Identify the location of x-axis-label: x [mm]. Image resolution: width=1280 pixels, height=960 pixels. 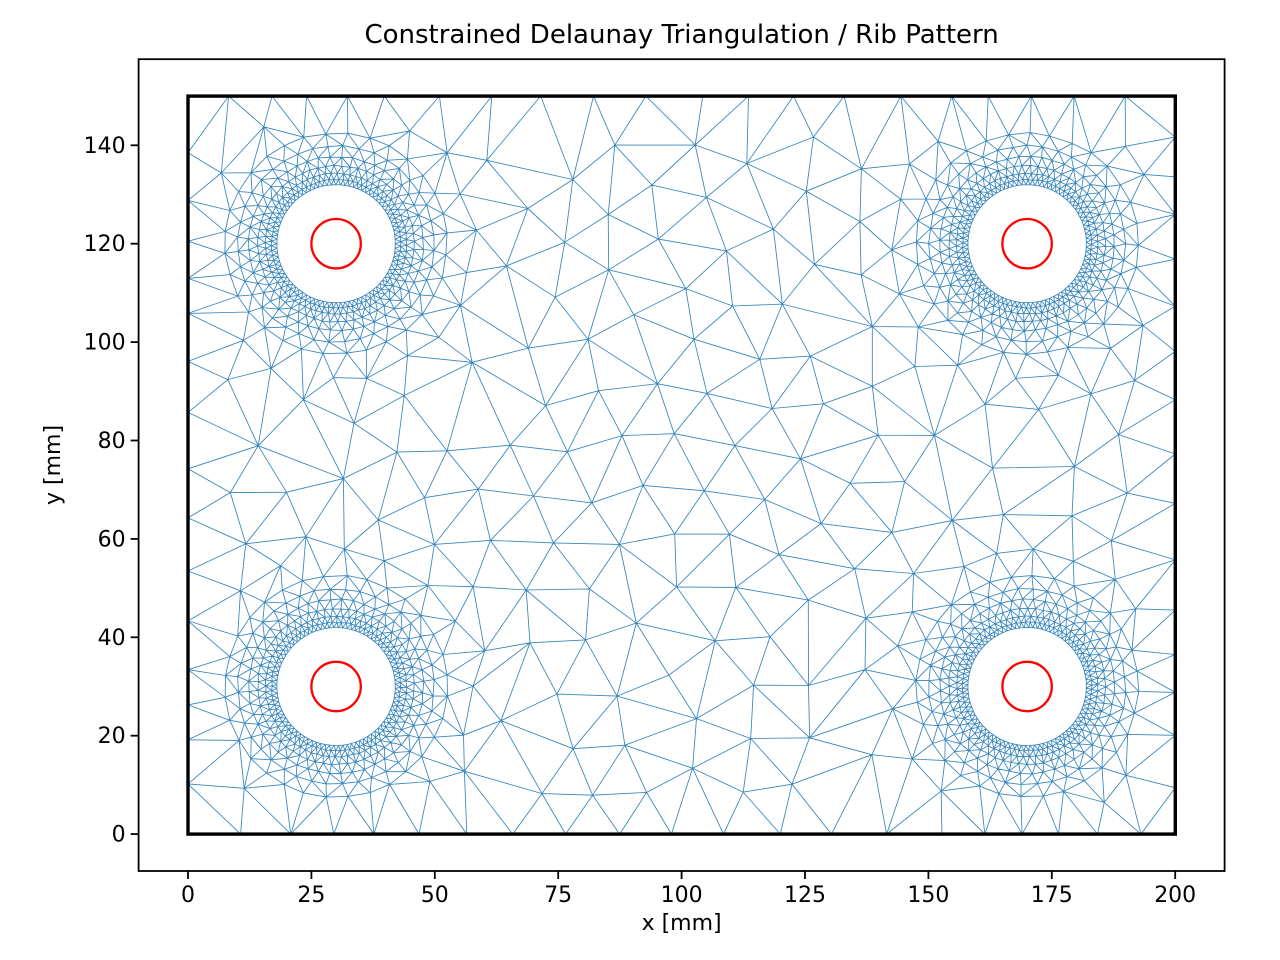
(682, 923).